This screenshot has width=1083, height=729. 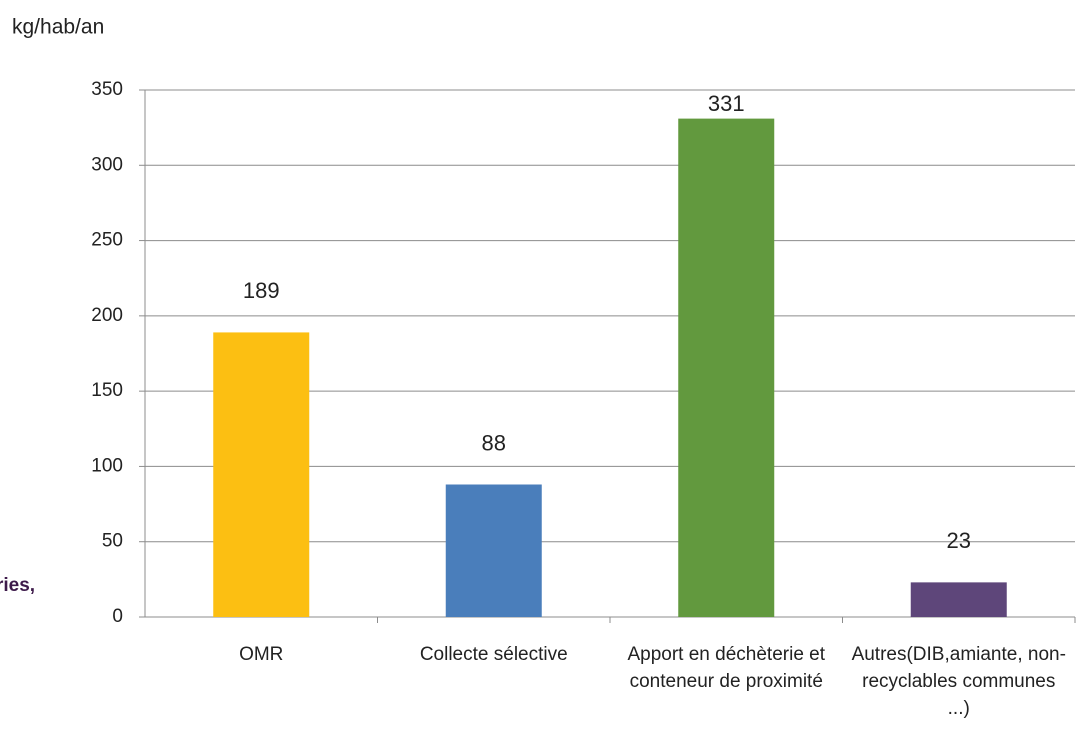 I want to click on y-tick-label: 350, so click(x=107, y=89).